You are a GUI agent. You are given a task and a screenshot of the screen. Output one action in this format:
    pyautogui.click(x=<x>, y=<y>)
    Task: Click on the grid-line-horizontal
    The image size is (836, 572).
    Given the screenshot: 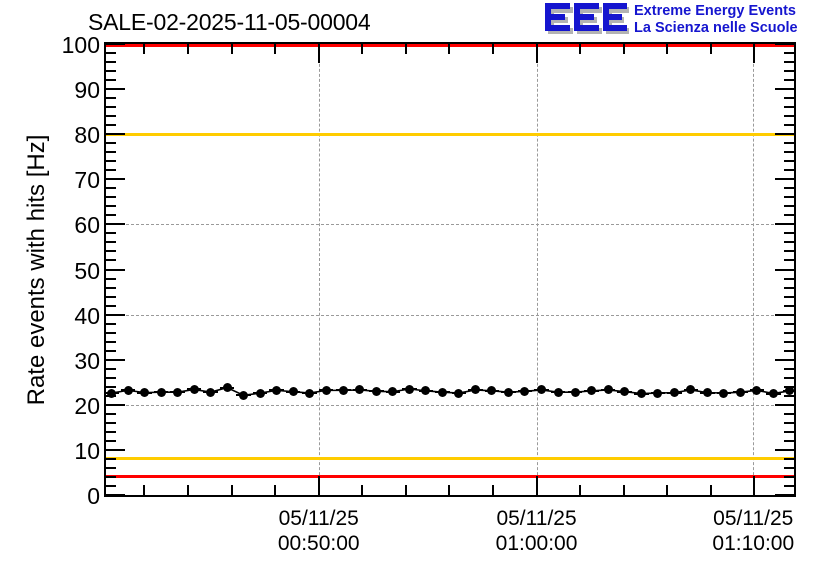 What is the action you would take?
    pyautogui.click(x=450, y=315)
    